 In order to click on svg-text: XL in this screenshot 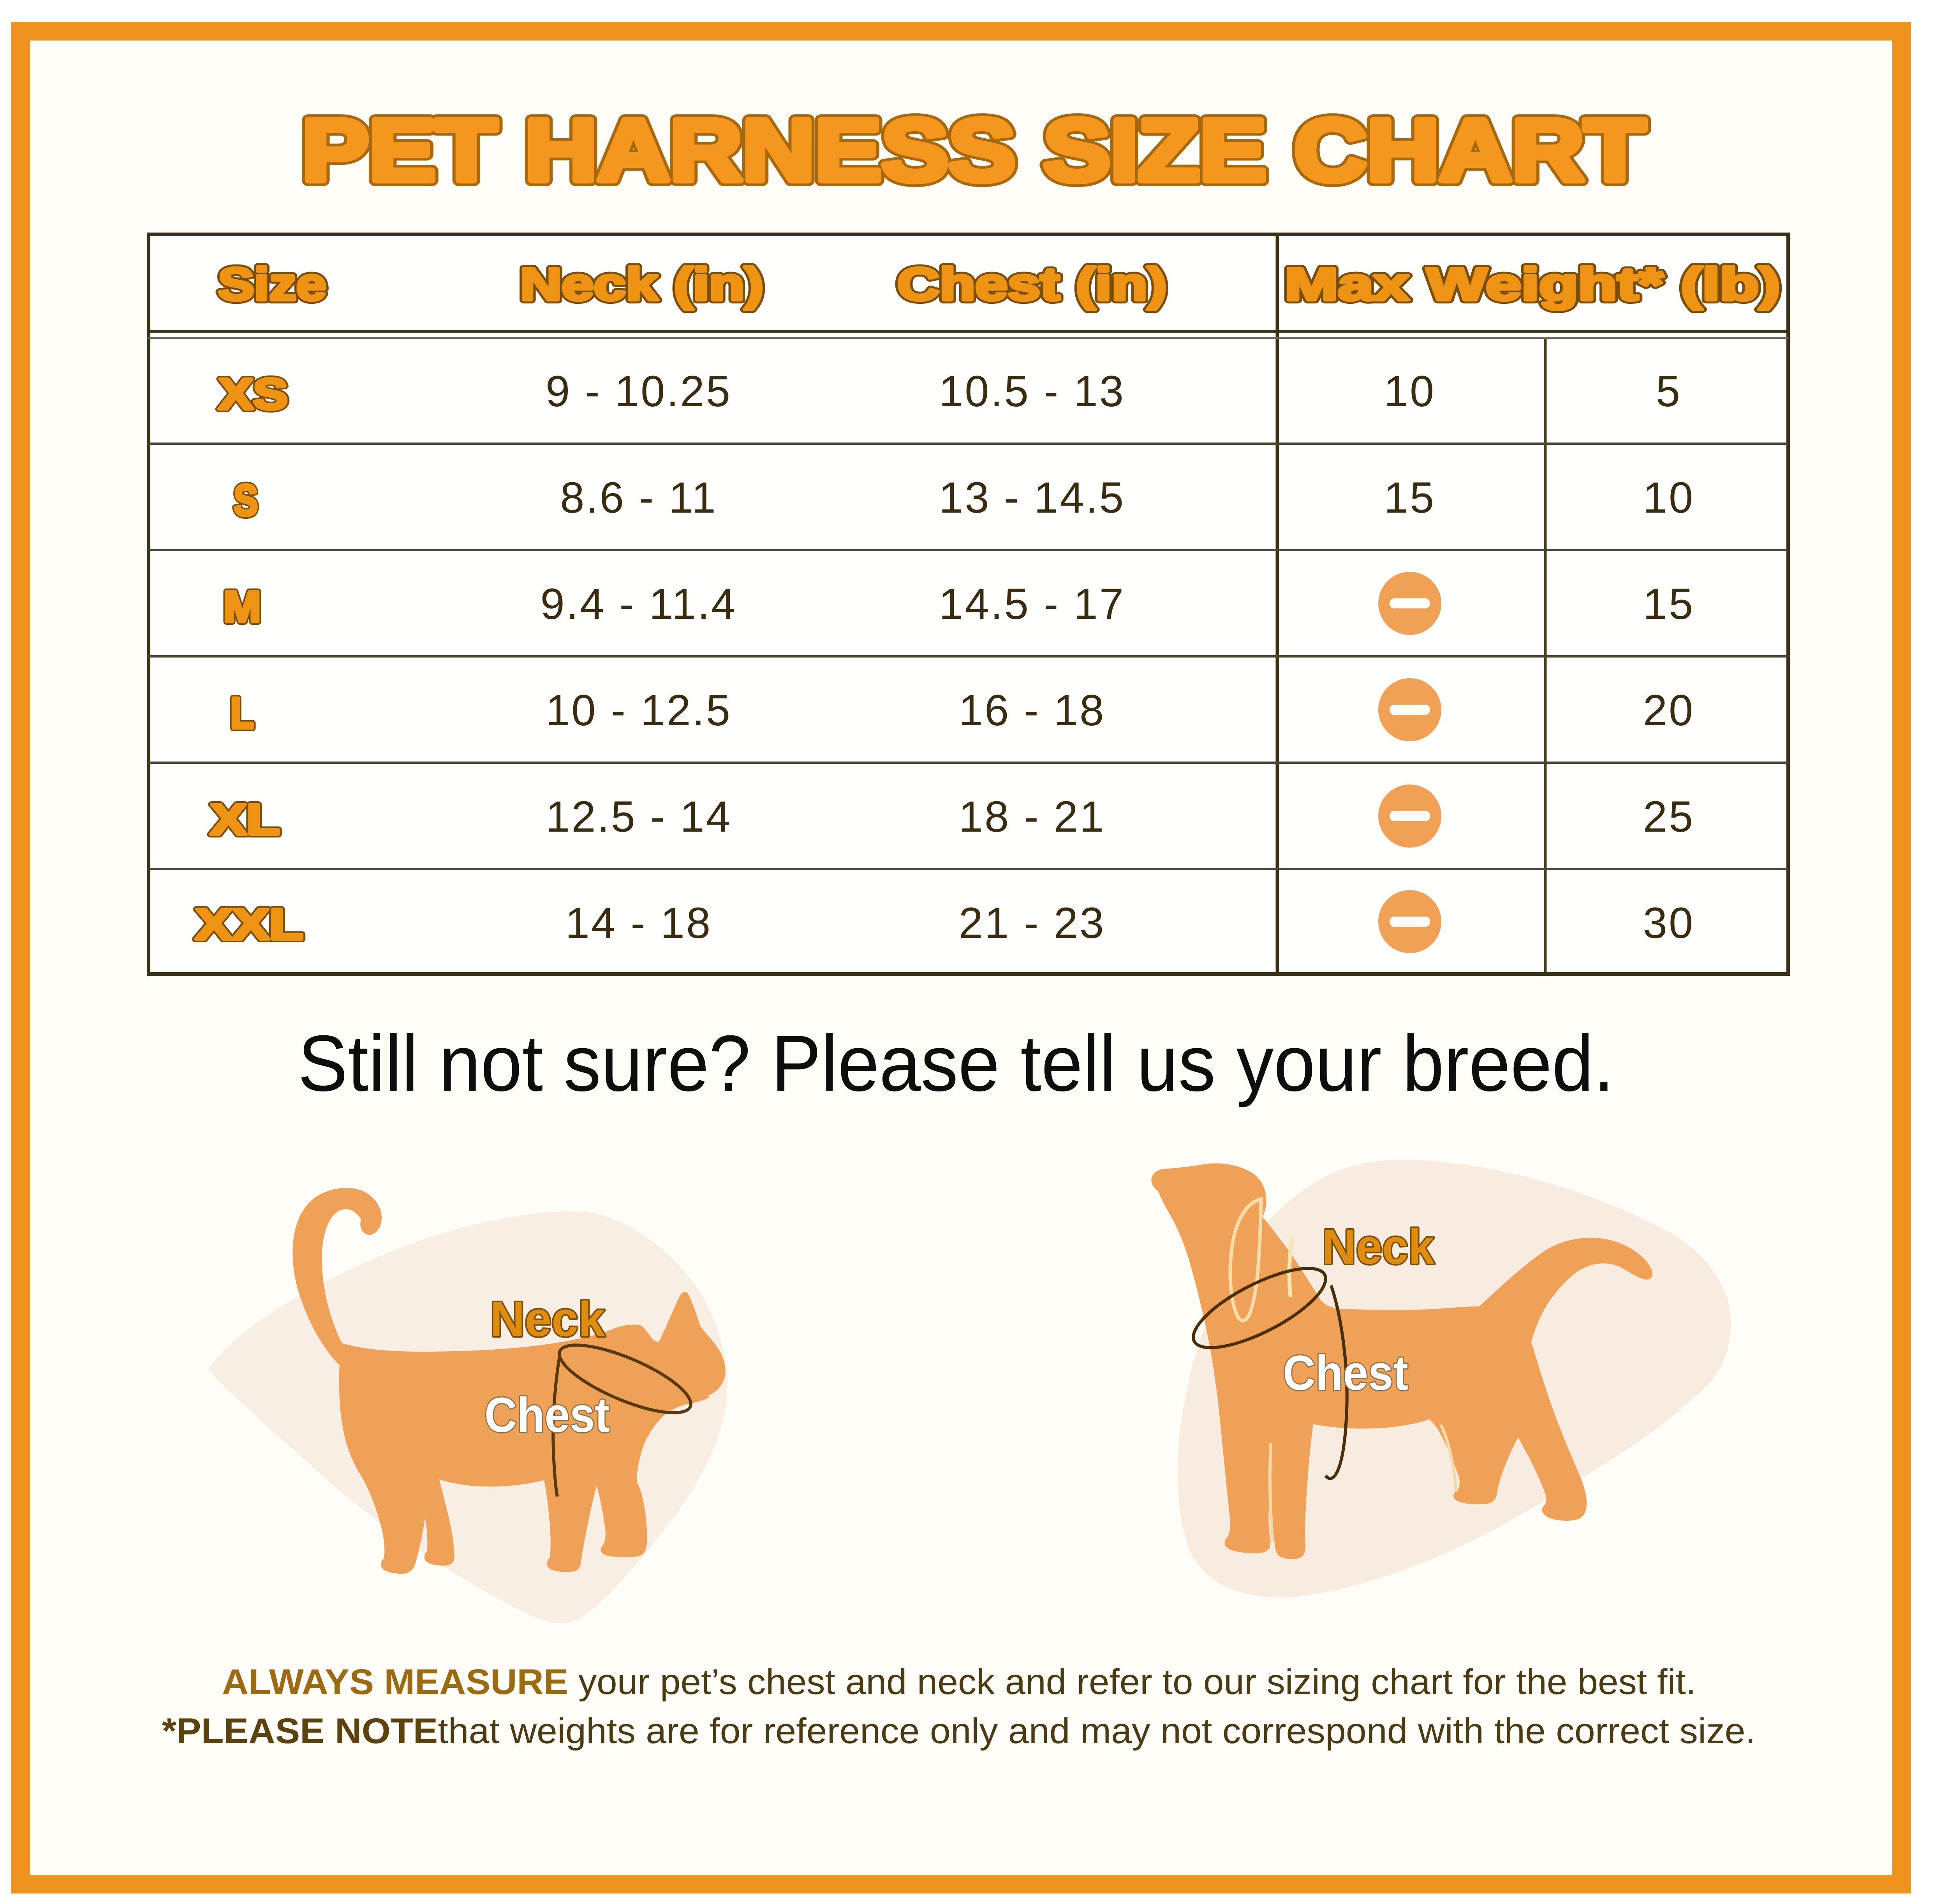, I will do `click(245, 819)`.